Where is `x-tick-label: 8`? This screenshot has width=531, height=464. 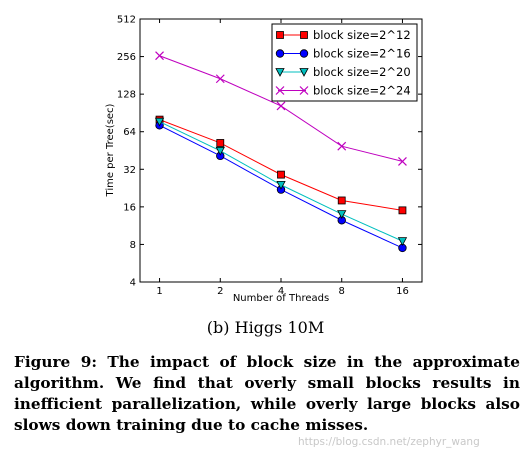 x-tick-label: 8 is located at coordinates (342, 291).